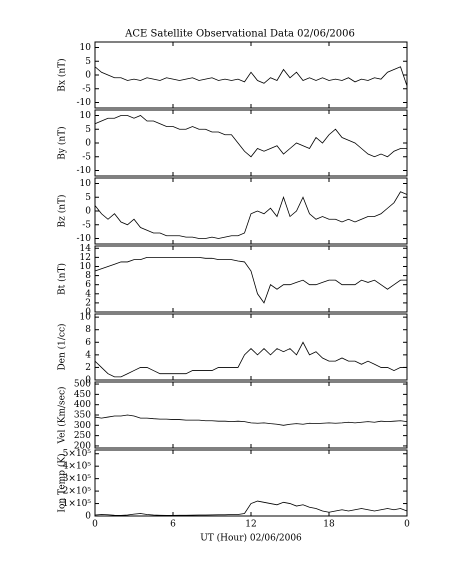 The width and height of the screenshot is (453, 566). I want to click on x-tick-label: 18, so click(329, 525).